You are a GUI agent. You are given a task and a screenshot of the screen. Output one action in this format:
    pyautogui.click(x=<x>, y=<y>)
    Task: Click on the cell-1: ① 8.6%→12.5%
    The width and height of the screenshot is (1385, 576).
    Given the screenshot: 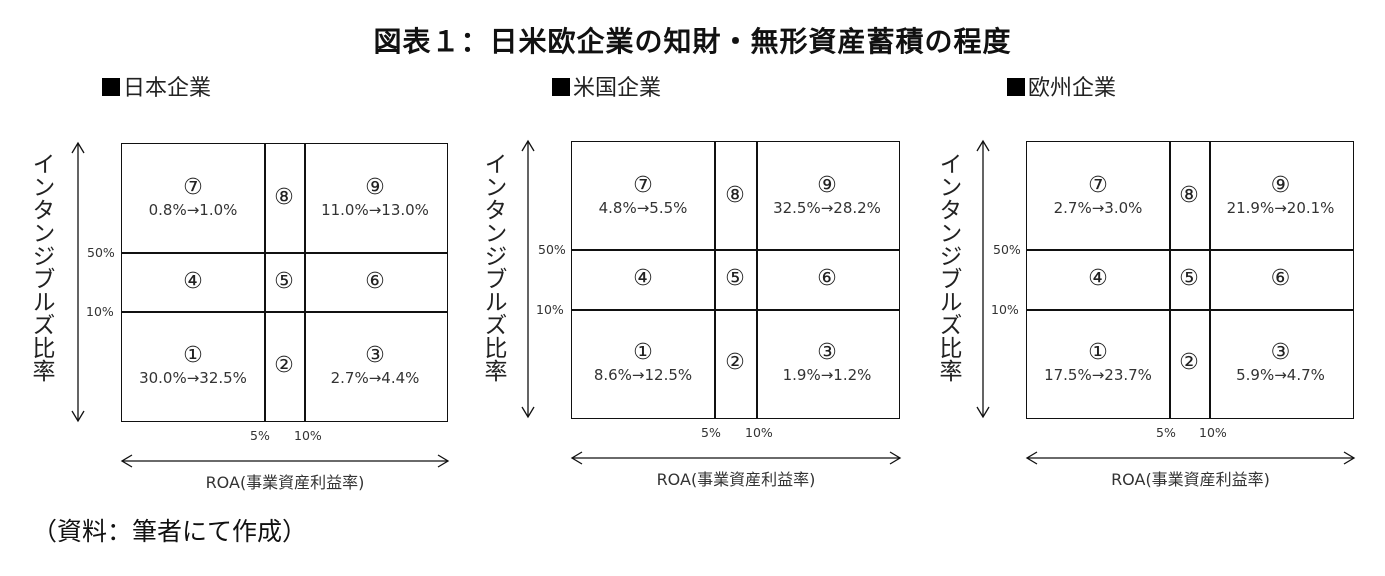 What is the action you would take?
    pyautogui.click(x=643, y=362)
    